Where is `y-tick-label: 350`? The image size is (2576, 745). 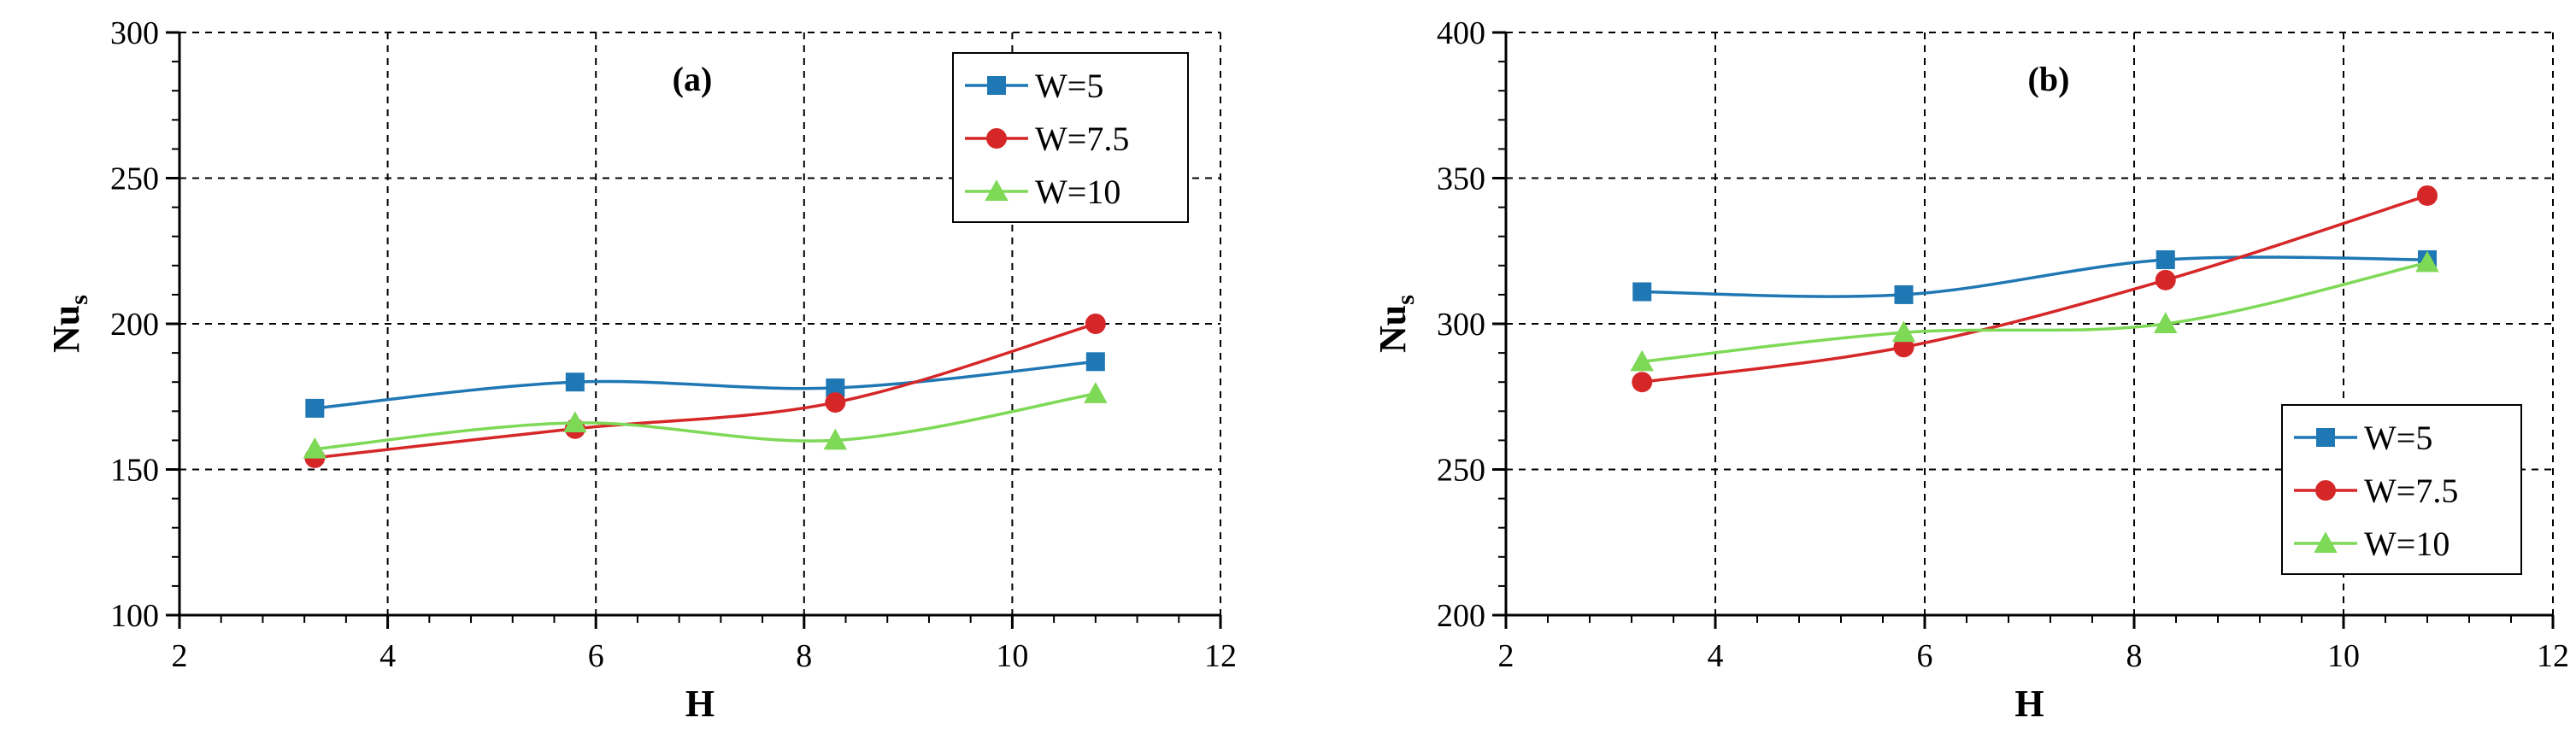
y-tick-label: 350 is located at coordinates (1461, 179).